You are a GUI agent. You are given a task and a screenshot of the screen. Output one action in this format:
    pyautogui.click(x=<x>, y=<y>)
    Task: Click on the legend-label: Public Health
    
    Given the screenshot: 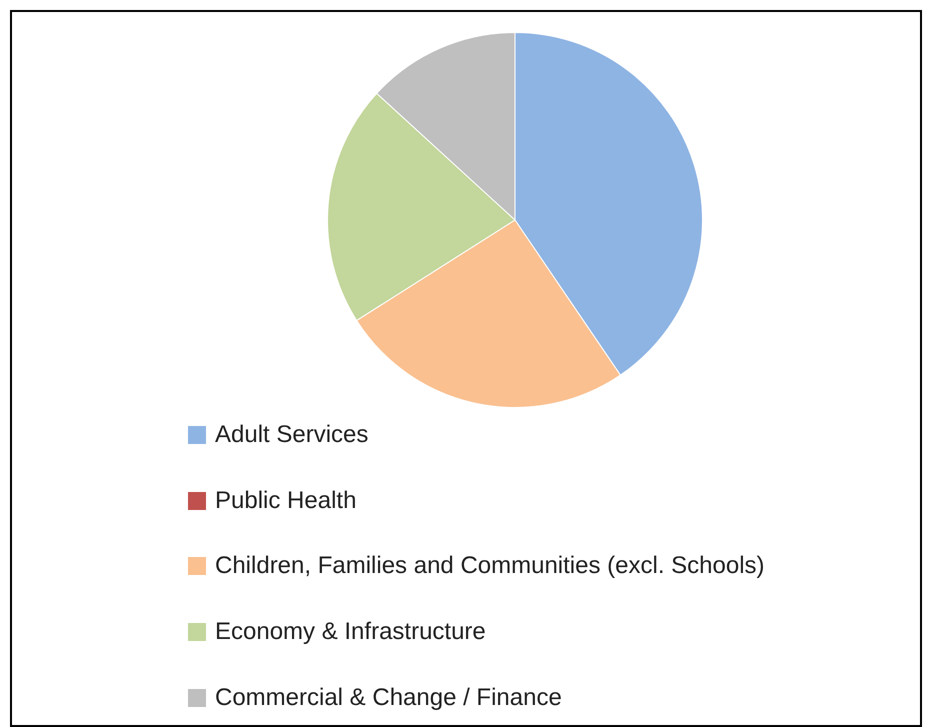 What is the action you would take?
    pyautogui.click(x=285, y=500)
    